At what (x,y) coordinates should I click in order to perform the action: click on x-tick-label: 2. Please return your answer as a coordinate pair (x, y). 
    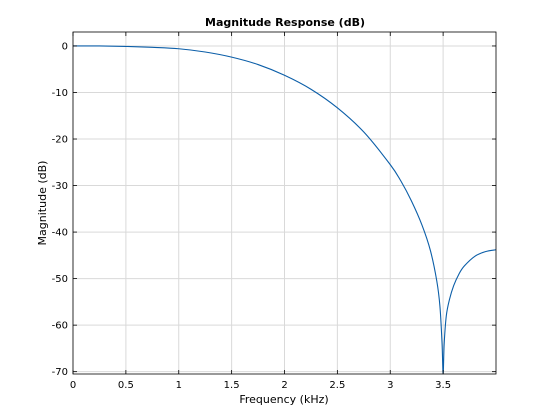
    Looking at the image, I should click on (284, 385).